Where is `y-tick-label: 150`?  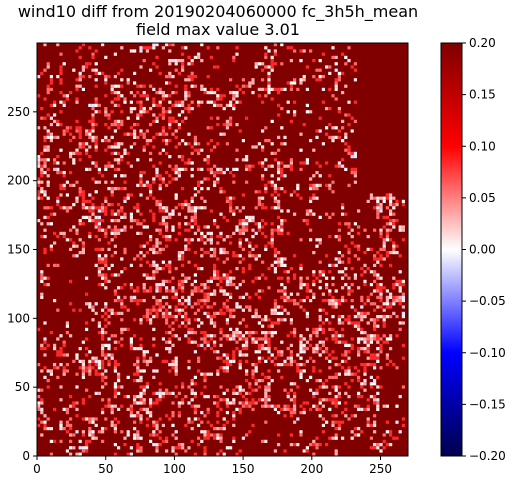
y-tick-label: 150 is located at coordinates (18, 250).